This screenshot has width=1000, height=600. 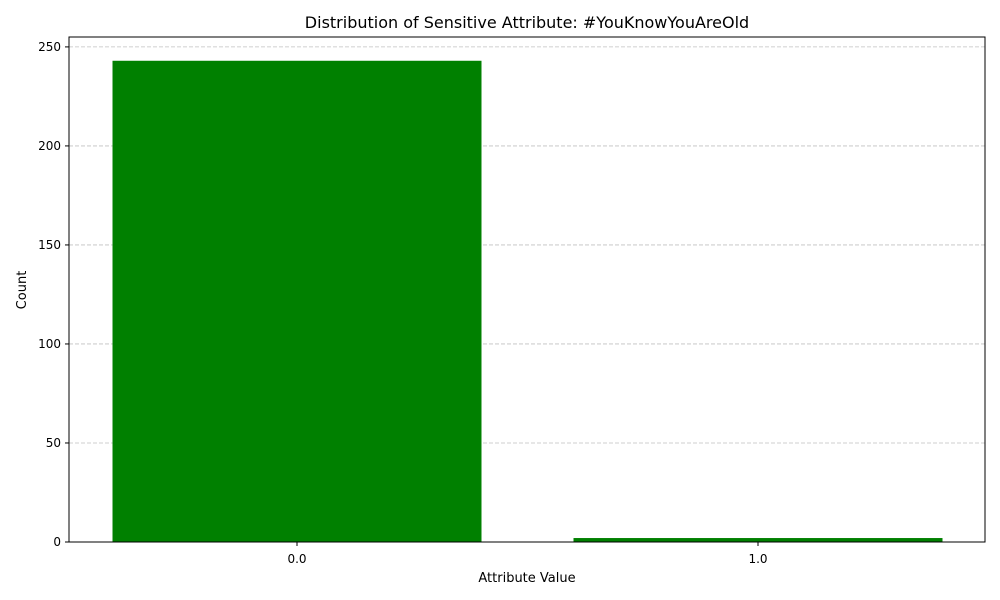 I want to click on y-tick-label: 50, so click(x=53, y=443).